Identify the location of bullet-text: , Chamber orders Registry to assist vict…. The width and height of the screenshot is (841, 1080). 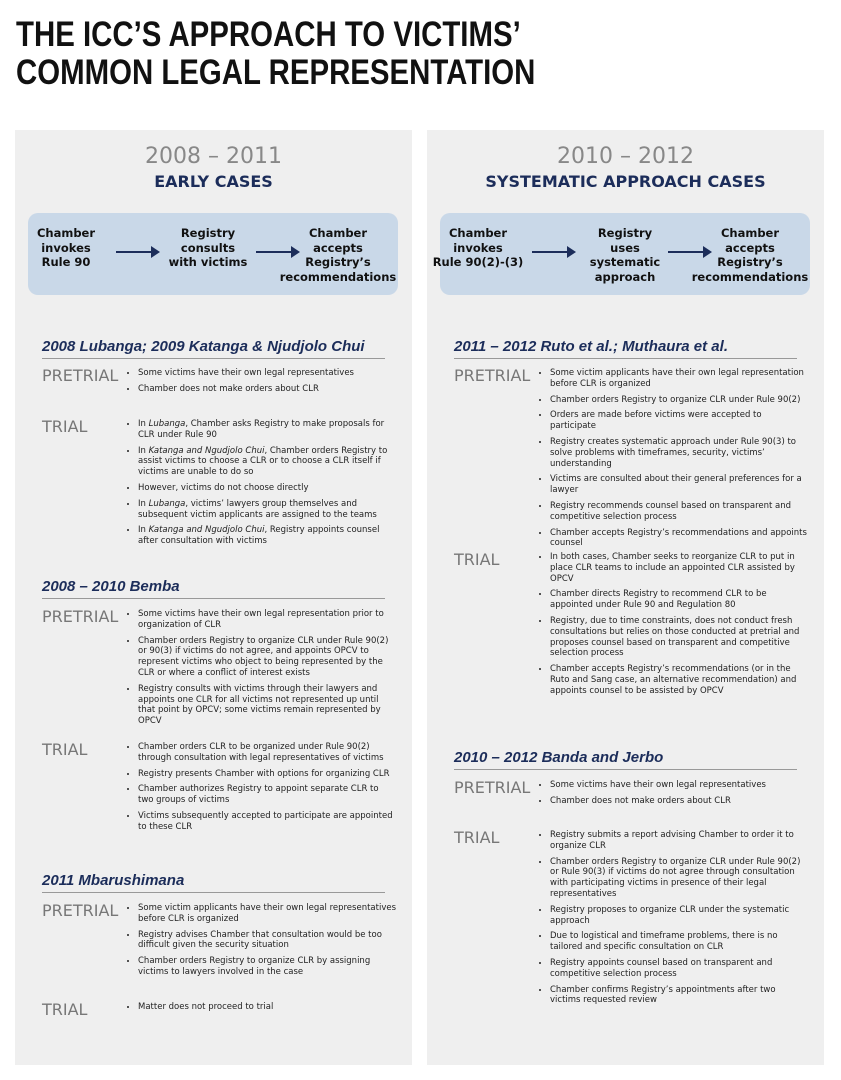
(263, 461).